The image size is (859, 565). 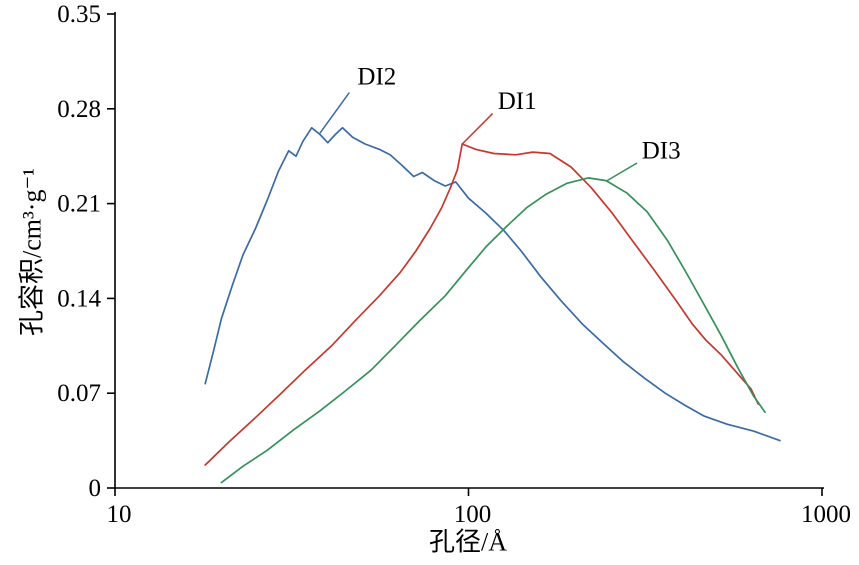 What do you see at coordinates (468, 542) in the screenshot?
I see `x-axis-title: 孔径/Å` at bounding box center [468, 542].